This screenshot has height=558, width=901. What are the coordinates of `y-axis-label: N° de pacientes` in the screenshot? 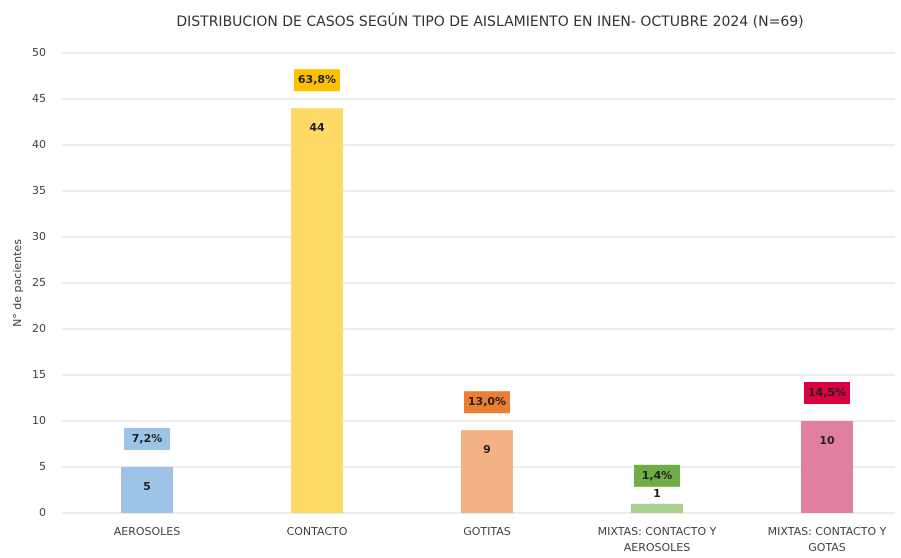 It's located at (17, 283).